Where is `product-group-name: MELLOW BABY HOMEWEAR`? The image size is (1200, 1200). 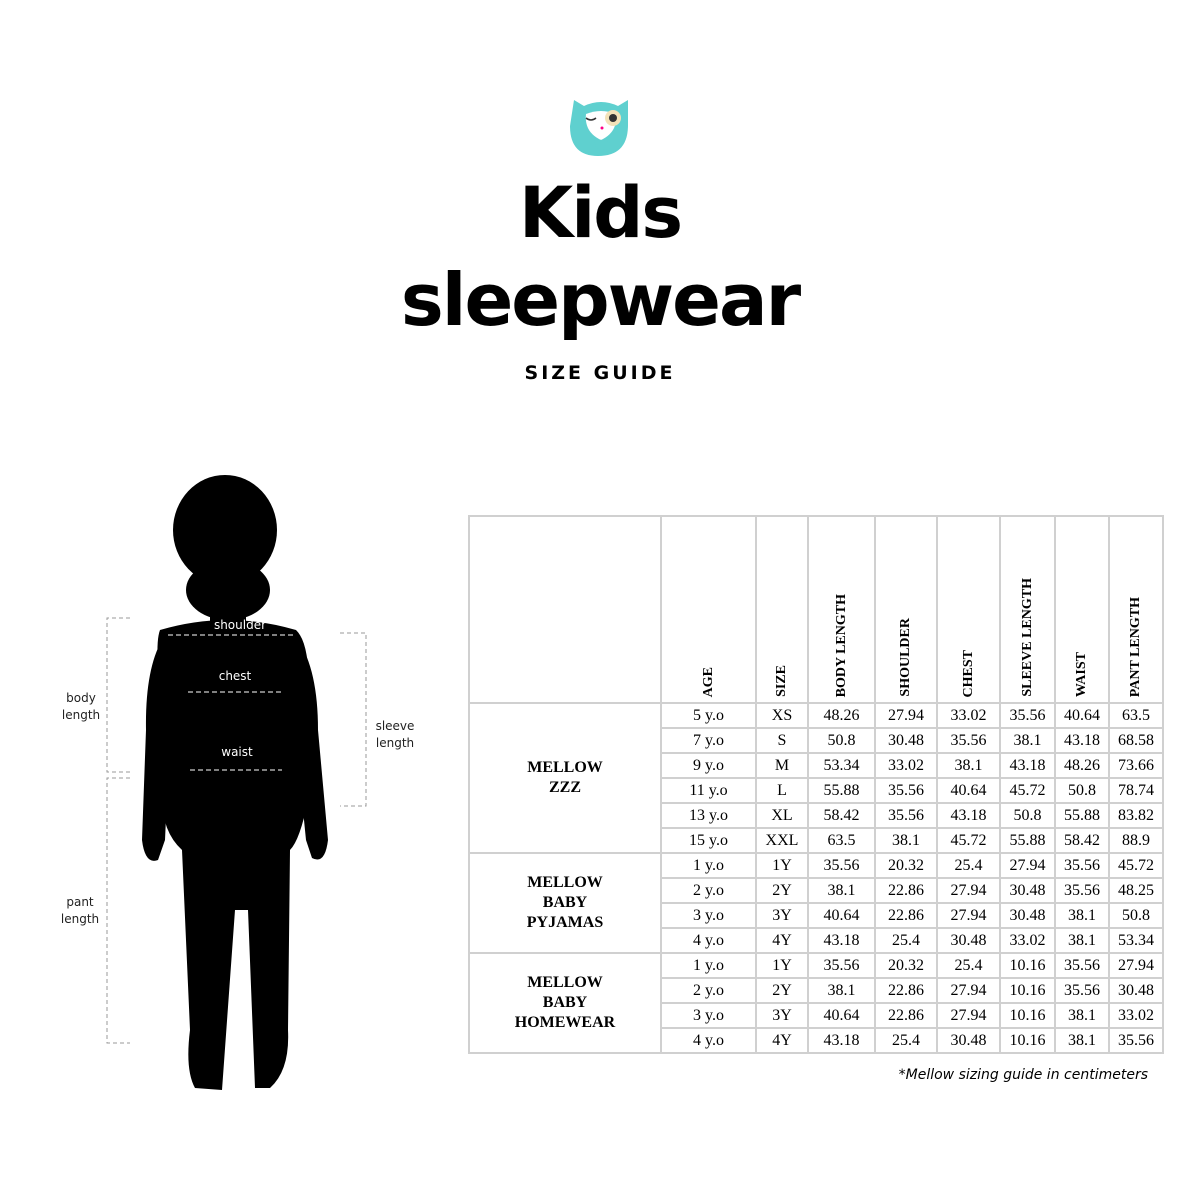 product-group-name: MELLOW BABY HOMEWEAR is located at coordinates (565, 1003).